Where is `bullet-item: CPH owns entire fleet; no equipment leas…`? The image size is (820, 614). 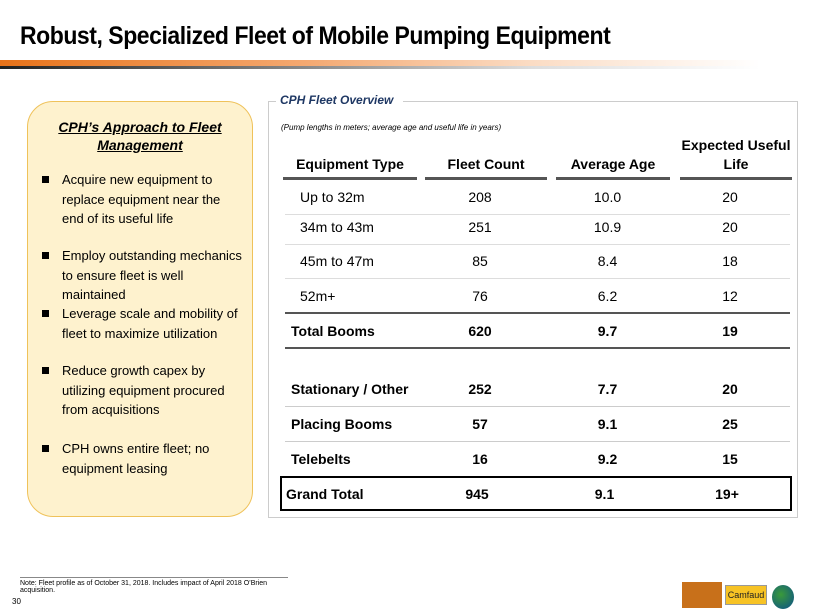
bullet-item: CPH owns entire fleet; no equipment leas… is located at coordinates (143, 458).